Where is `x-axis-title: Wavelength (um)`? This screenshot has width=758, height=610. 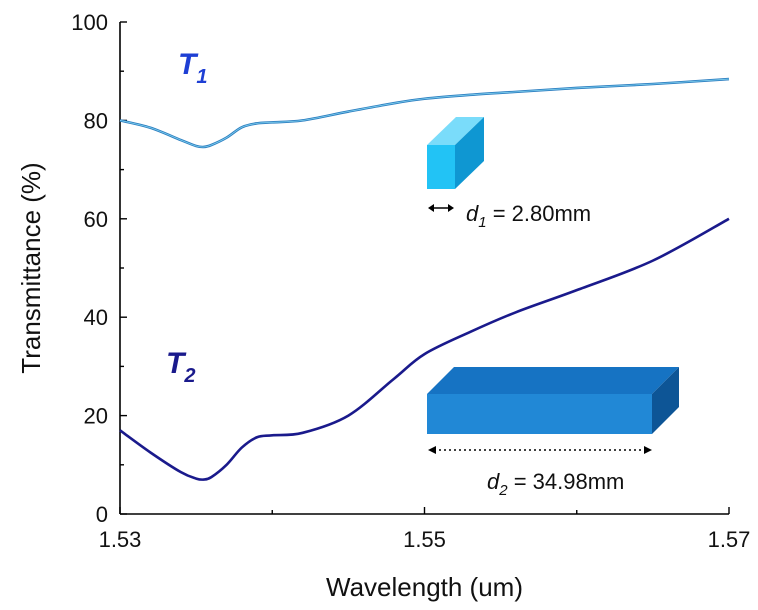 x-axis-title: Wavelength (um) is located at coordinates (424, 587).